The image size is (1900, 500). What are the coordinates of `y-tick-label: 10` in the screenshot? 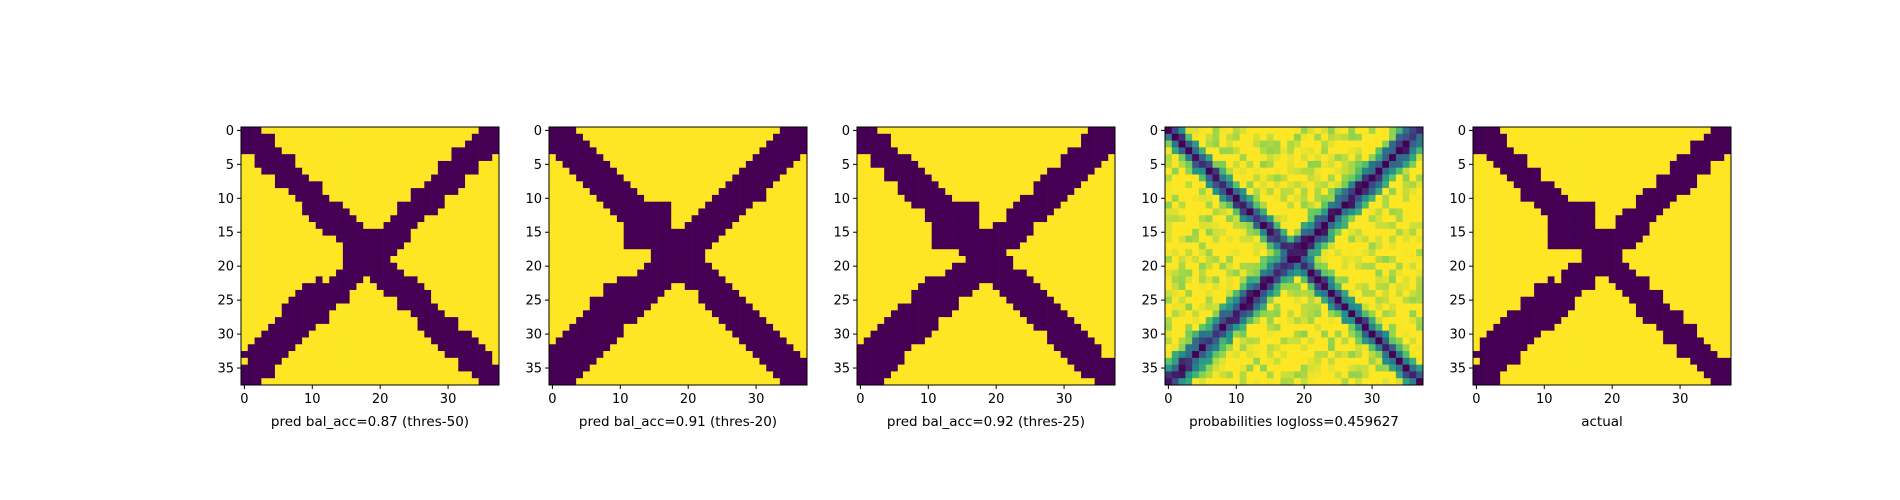 It's located at (841, 199).